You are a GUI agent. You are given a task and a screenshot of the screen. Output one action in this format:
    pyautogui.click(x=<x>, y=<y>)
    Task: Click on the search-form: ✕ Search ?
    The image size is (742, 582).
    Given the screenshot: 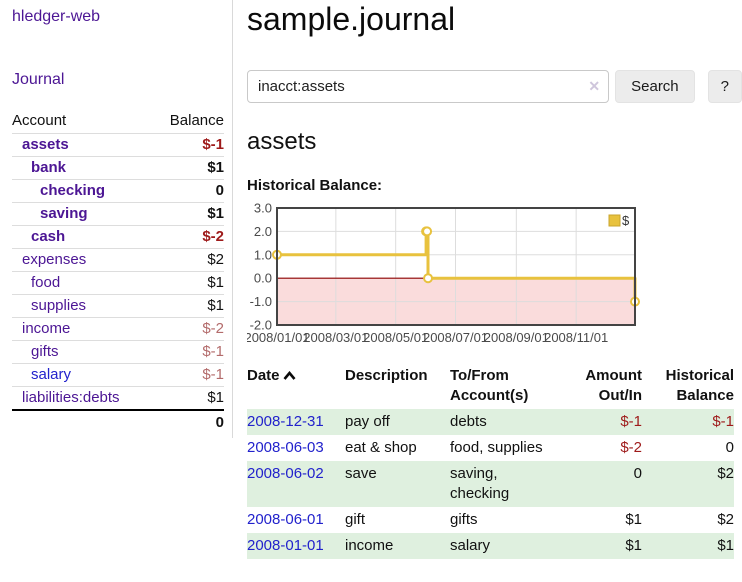 What is the action you would take?
    pyautogui.click(x=494, y=86)
    